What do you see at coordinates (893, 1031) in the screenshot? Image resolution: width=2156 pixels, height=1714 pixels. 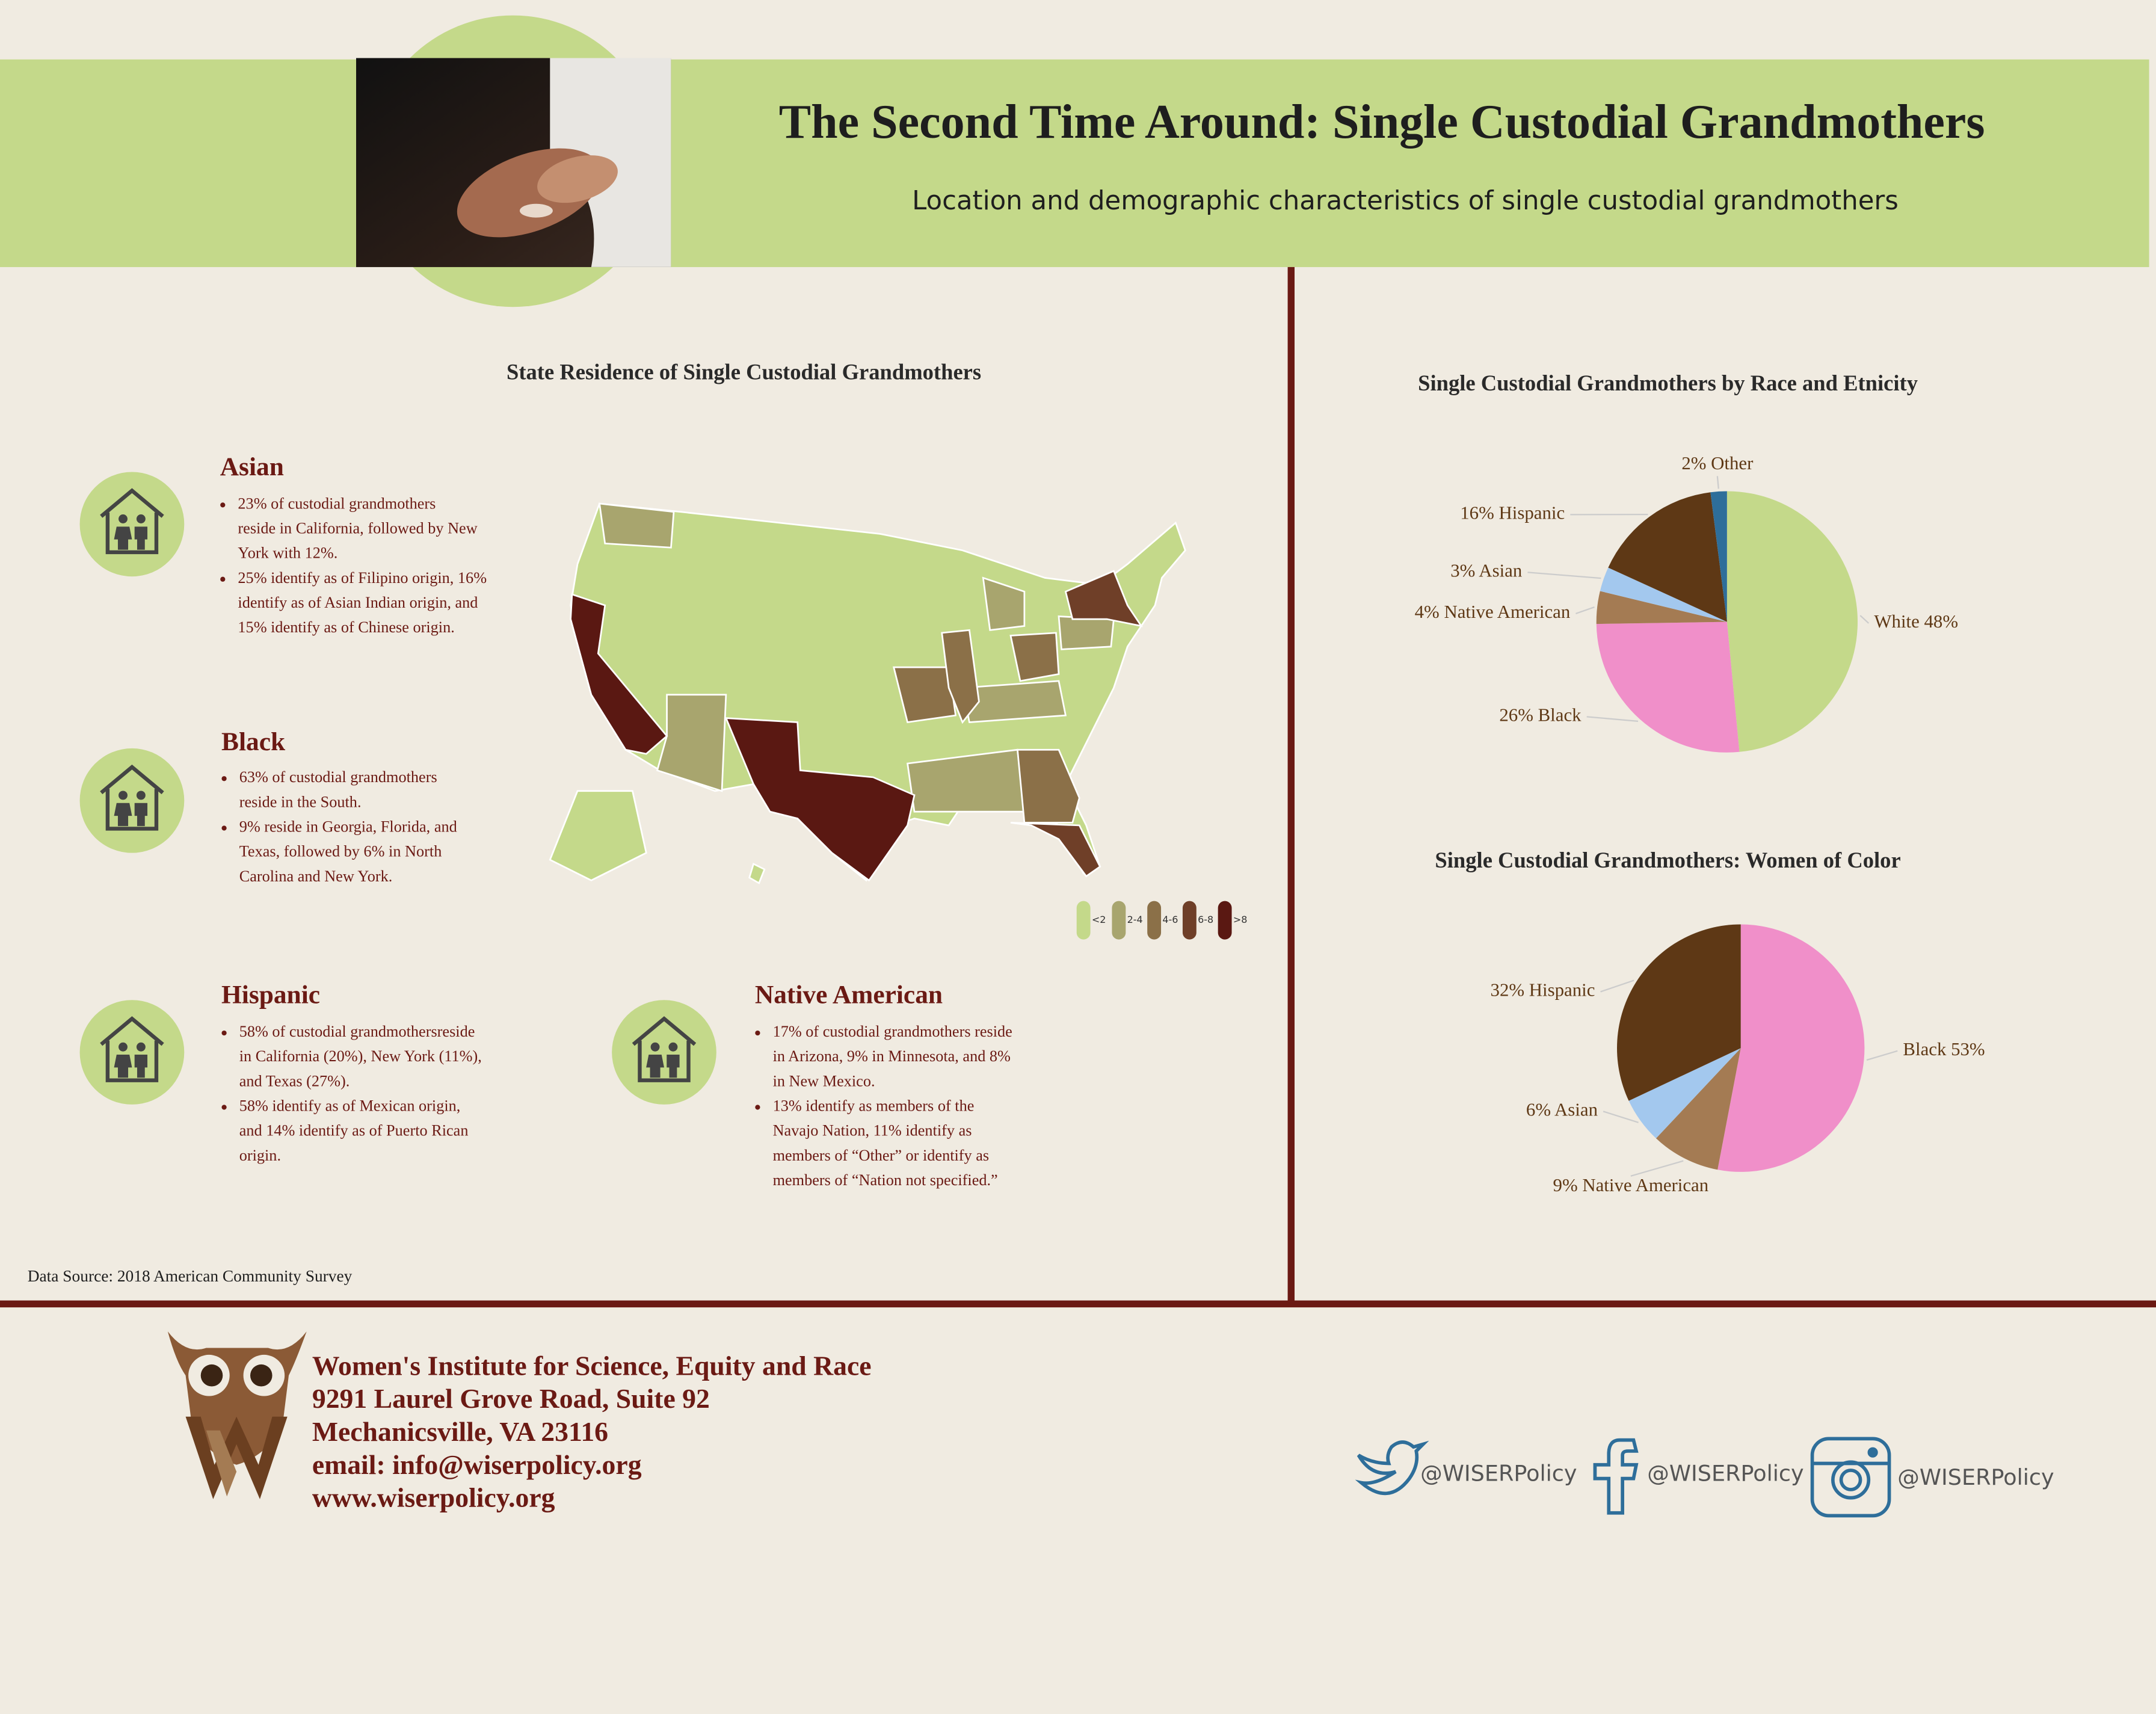 I see `bullet-text: 17% of custodial grandmothers reside` at bounding box center [893, 1031].